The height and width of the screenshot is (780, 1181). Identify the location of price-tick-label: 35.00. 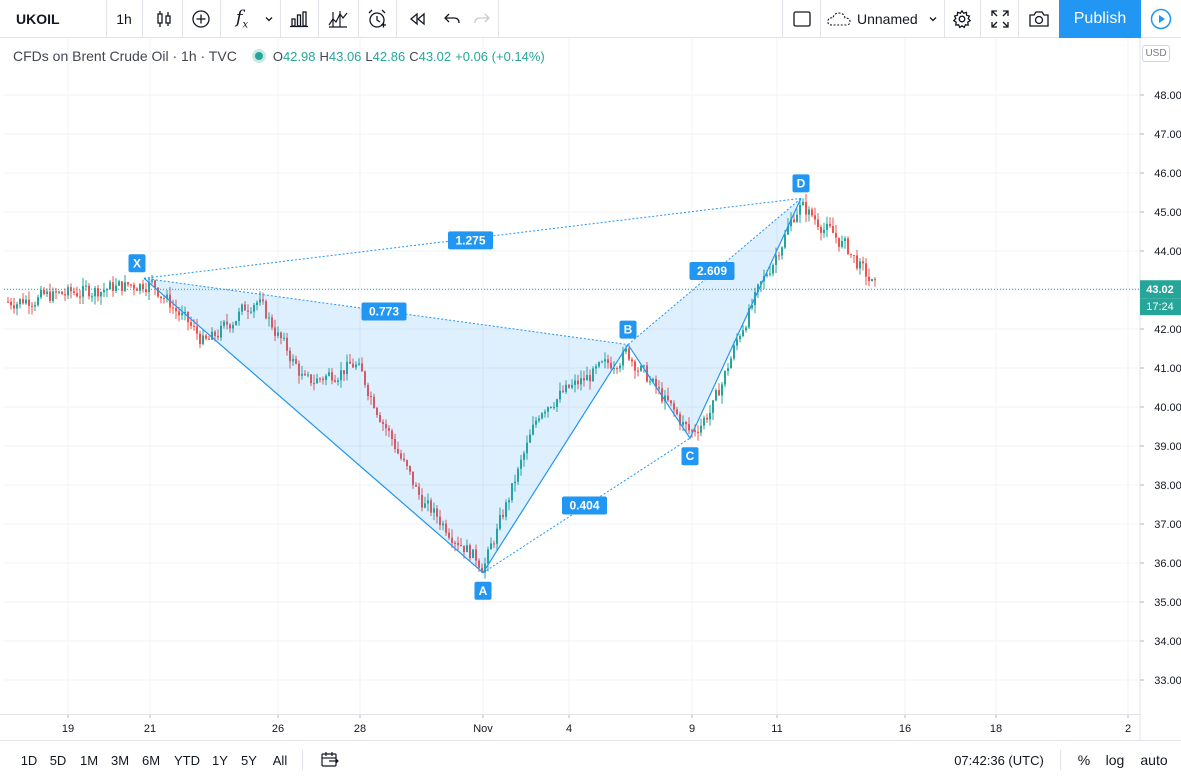
(1167, 603).